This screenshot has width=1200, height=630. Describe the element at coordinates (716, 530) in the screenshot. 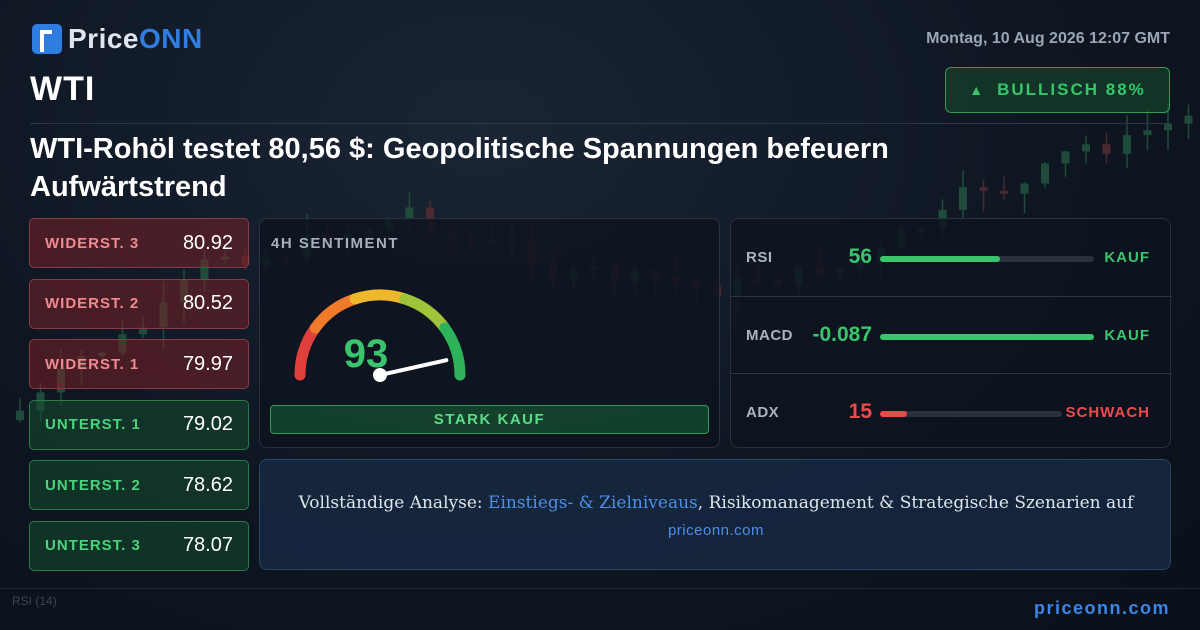

I see `cta-link: priceonn.com` at that location.